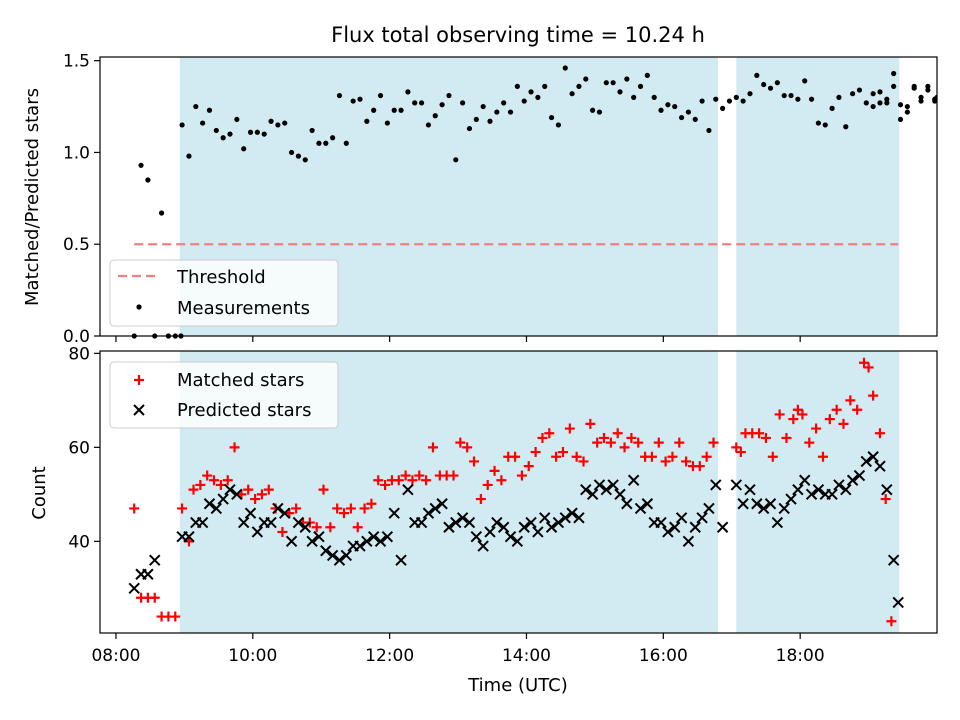 This screenshot has width=960, height=720. What do you see at coordinates (244, 410) in the screenshot?
I see `legend-predicted-label: Predicted stars` at bounding box center [244, 410].